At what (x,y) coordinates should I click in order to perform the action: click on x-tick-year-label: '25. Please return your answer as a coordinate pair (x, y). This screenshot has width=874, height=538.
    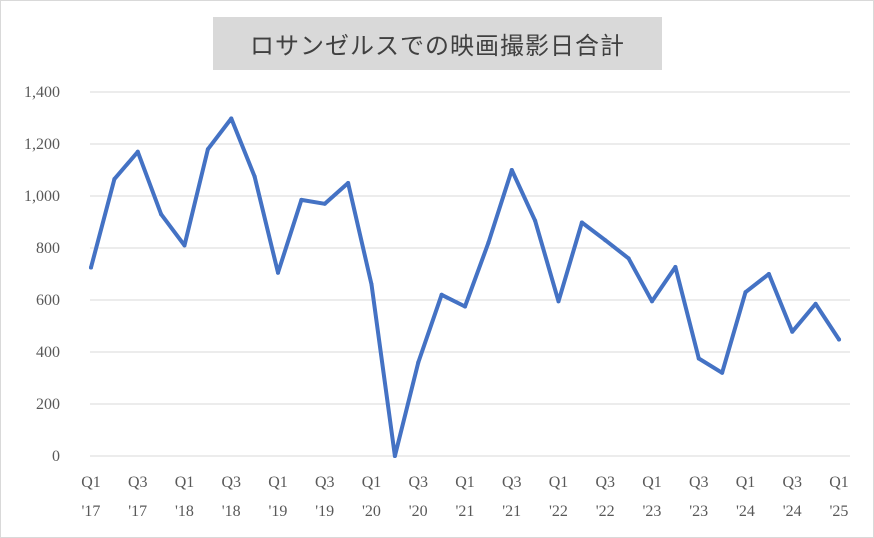
    Looking at the image, I should click on (839, 511).